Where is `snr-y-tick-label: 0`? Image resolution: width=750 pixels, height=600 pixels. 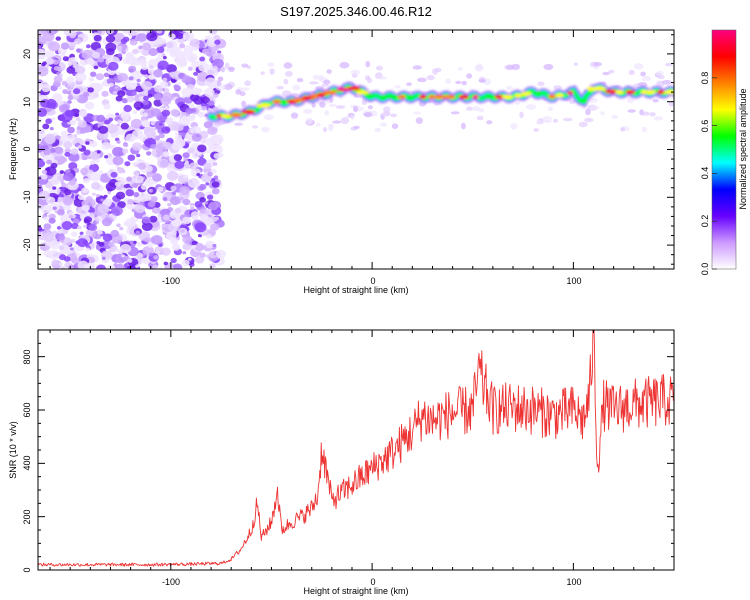 snr-y-tick-label: 0 is located at coordinates (27, 569).